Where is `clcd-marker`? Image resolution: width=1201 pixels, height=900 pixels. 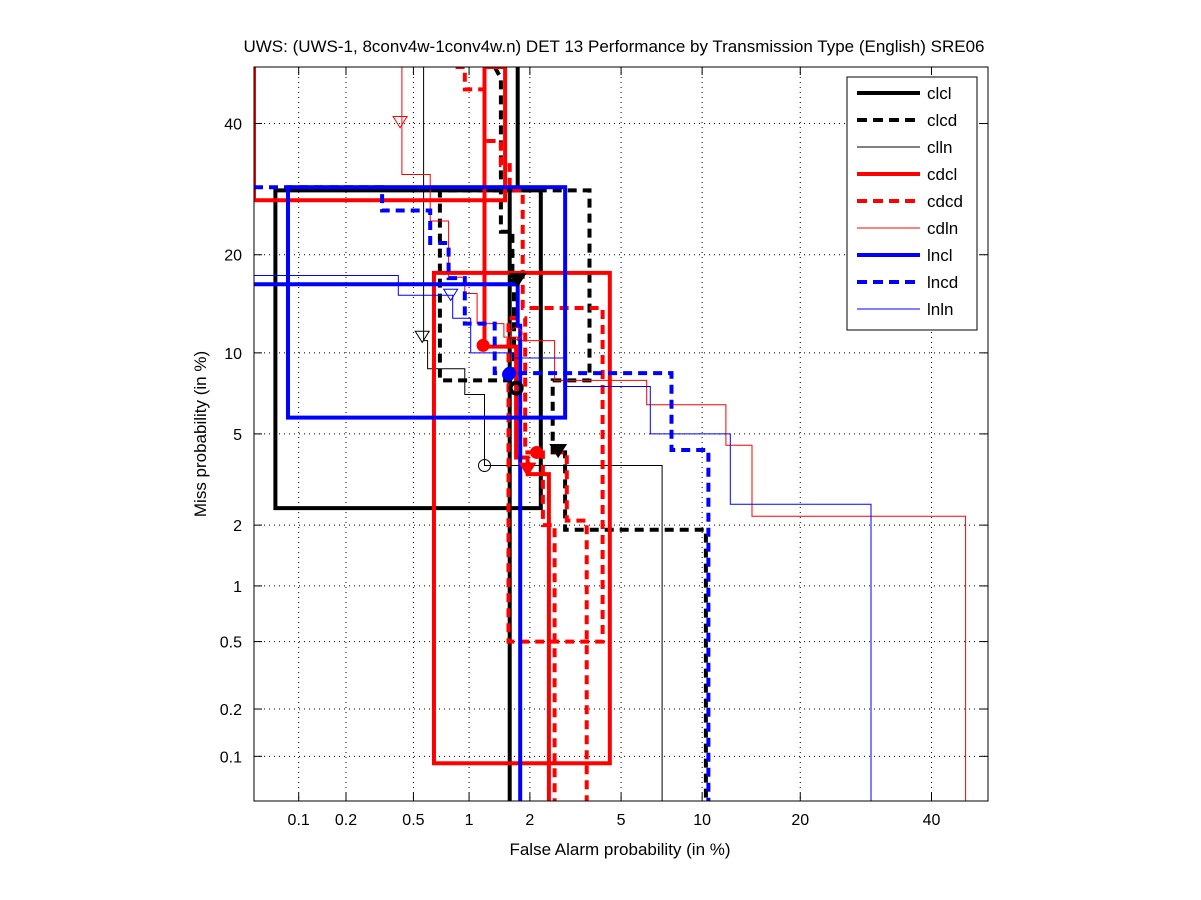
clcd-marker is located at coordinates (558, 451).